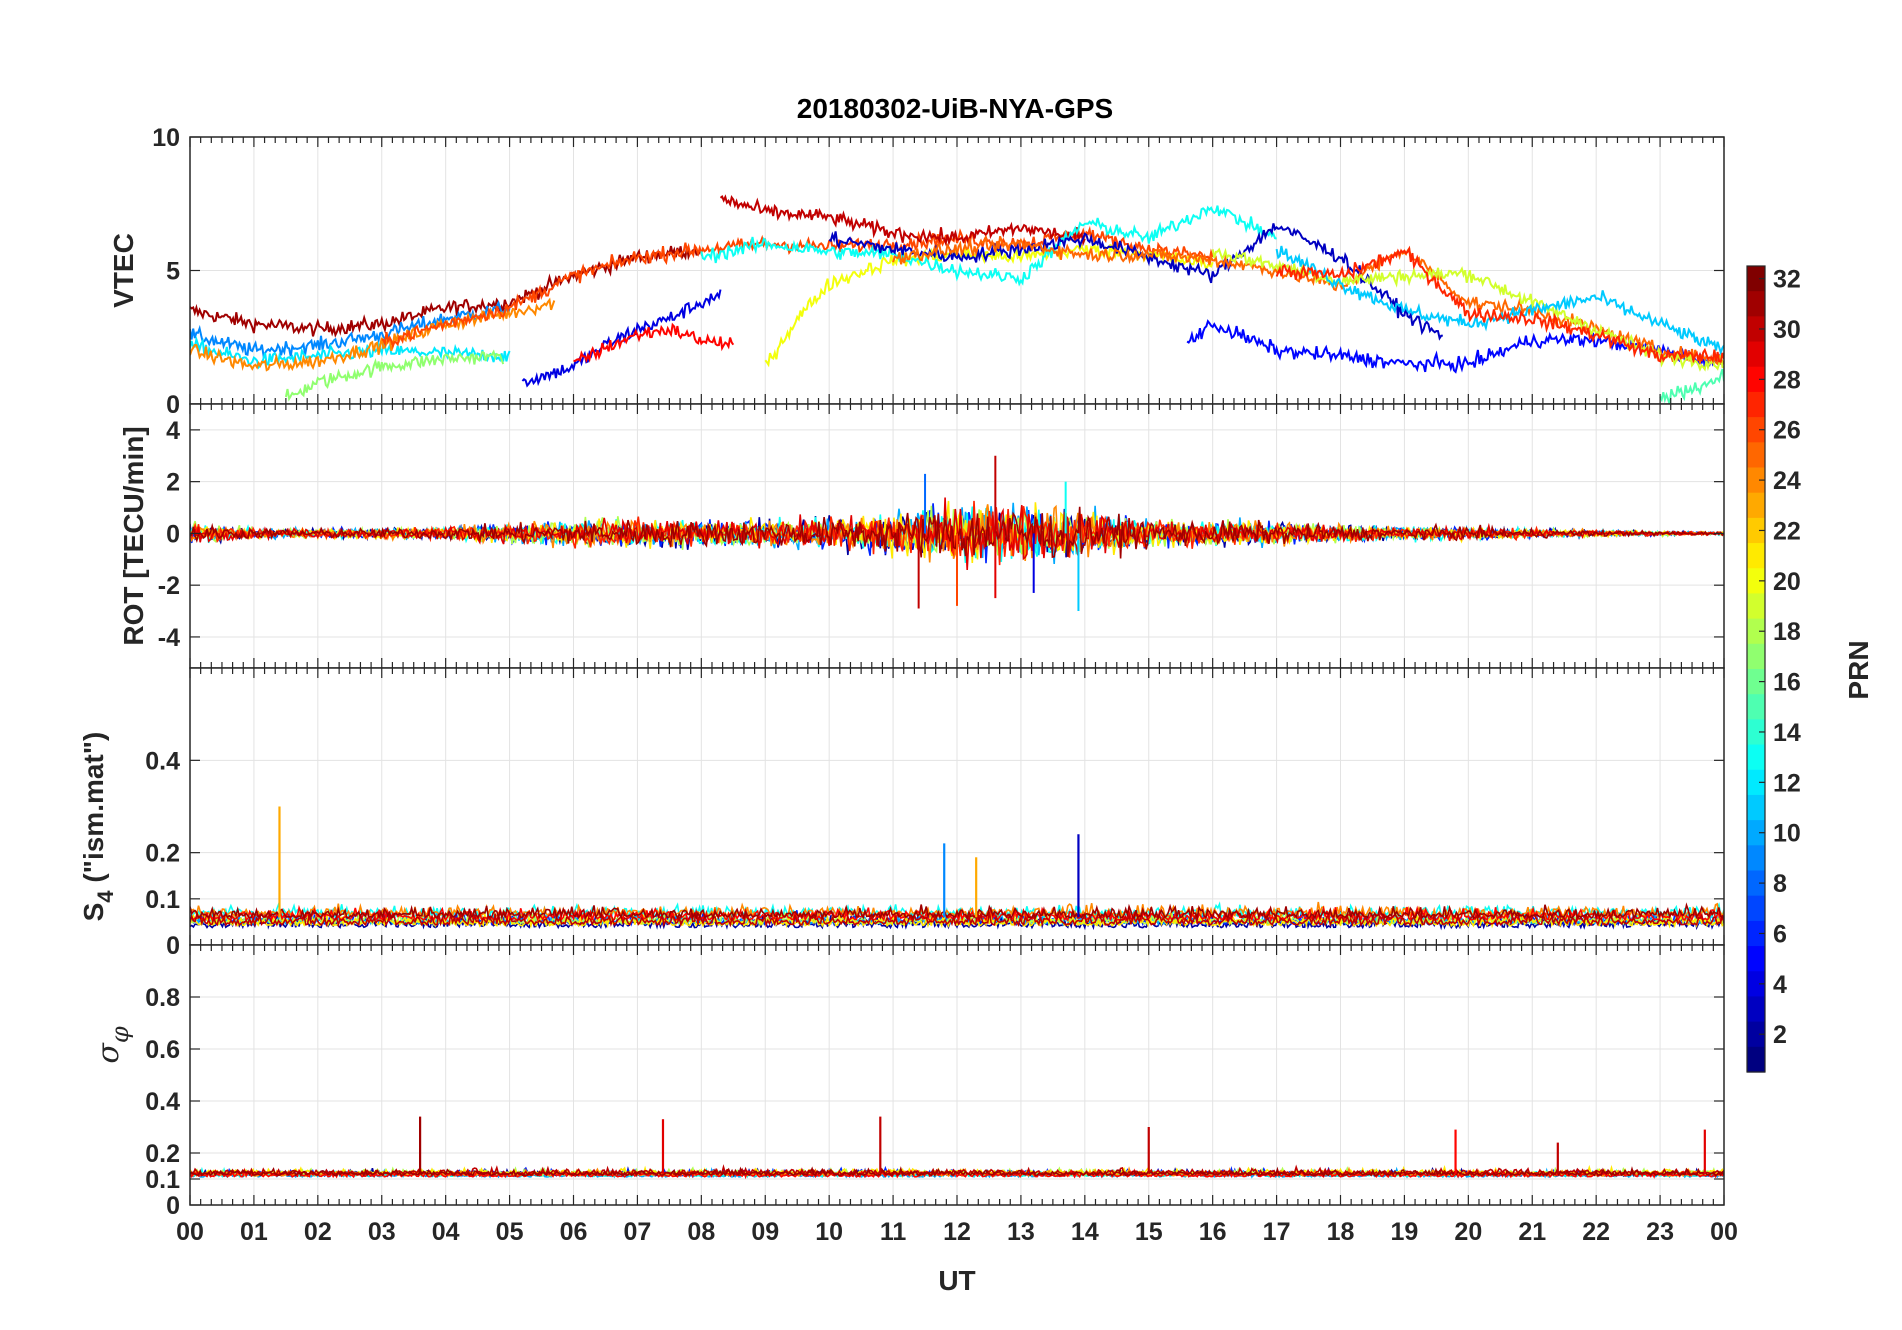 The image size is (1902, 1330). I want to click on x-tick-label: 14, so click(1085, 1232).